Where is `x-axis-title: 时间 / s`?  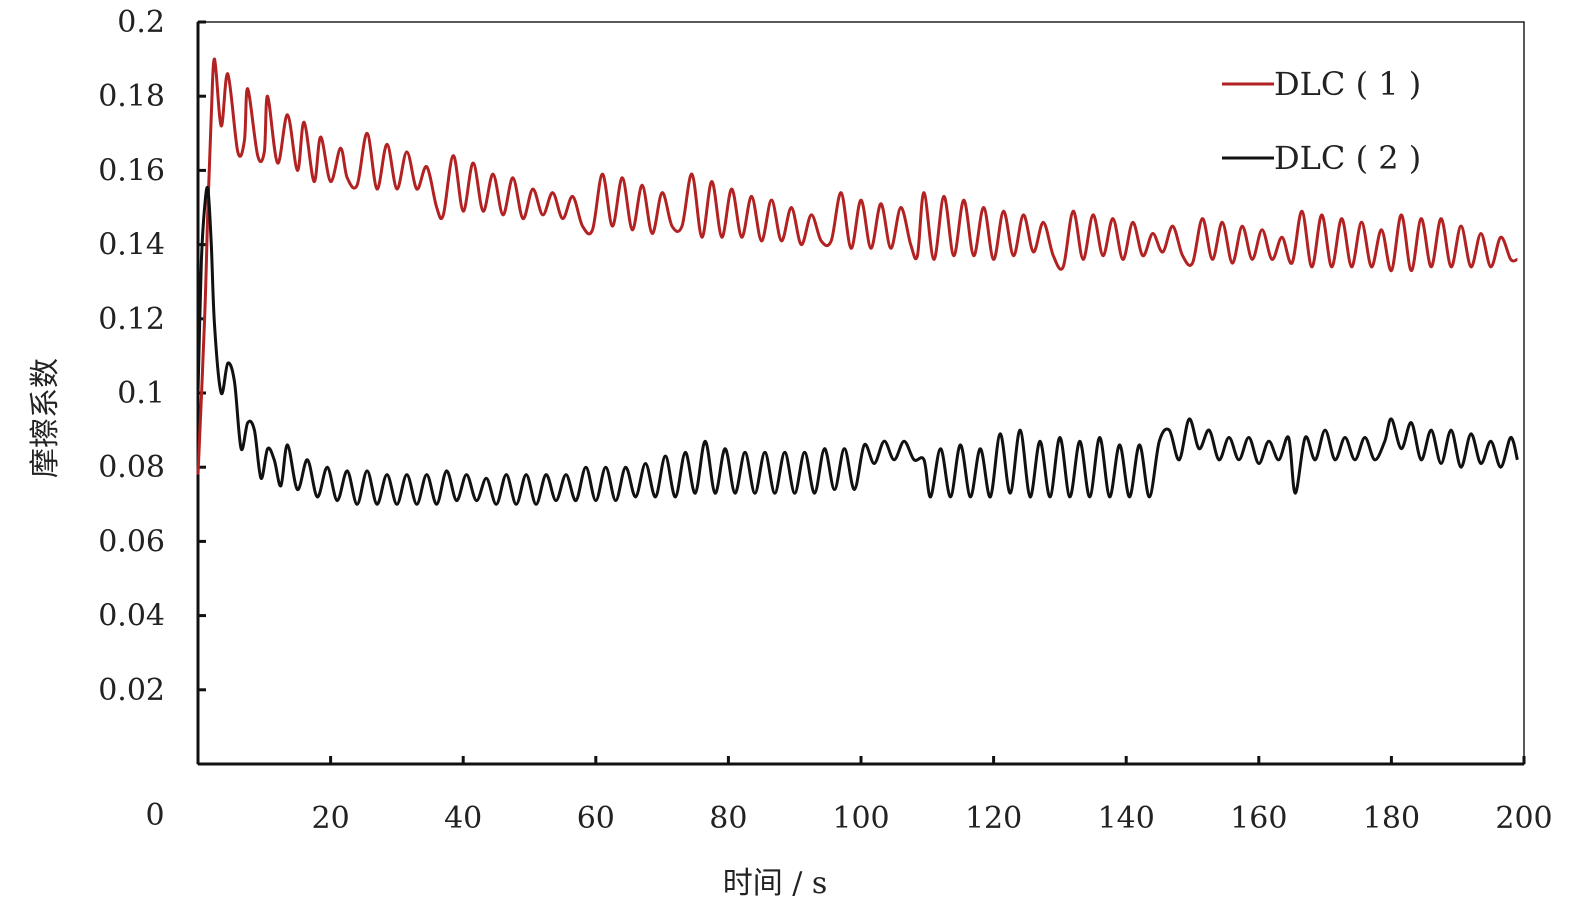 x-axis-title: 时间 / s is located at coordinates (775, 883).